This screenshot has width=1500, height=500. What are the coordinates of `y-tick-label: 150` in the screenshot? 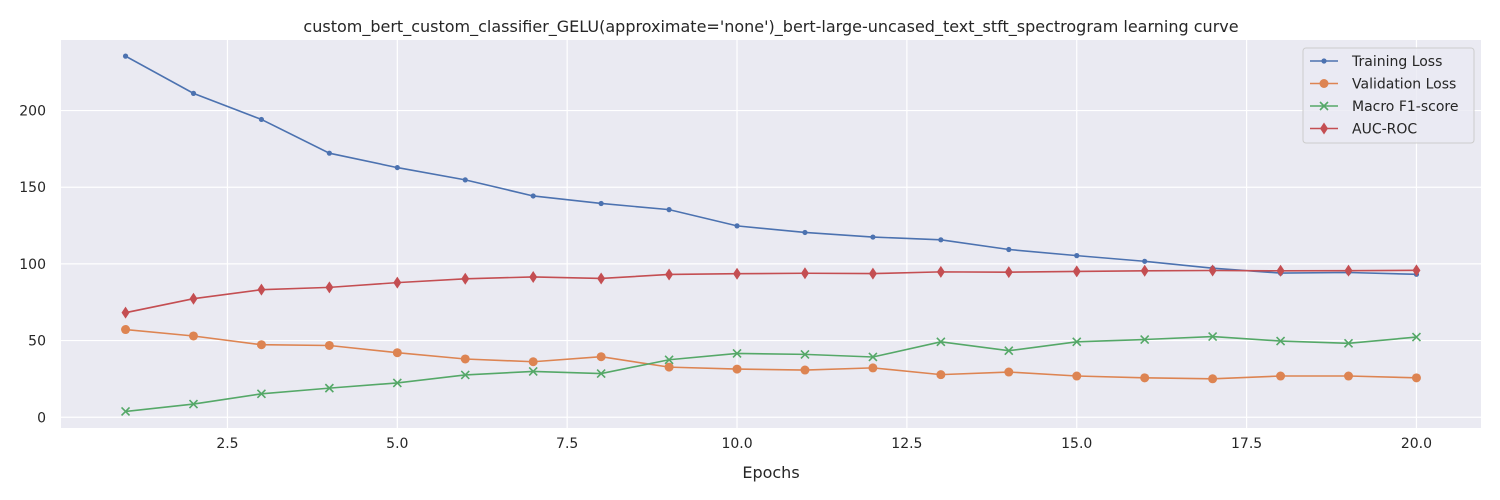 It's located at (32, 188).